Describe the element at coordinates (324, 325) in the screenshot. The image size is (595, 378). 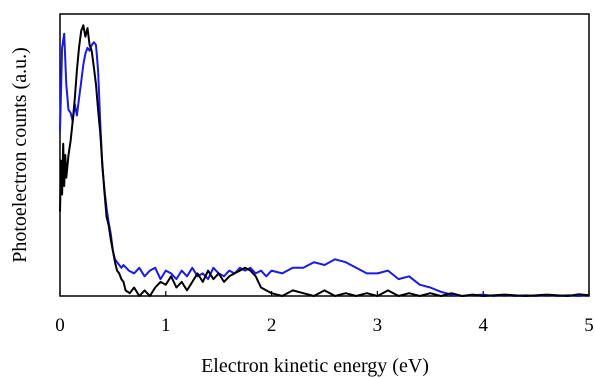
I see `x-axis-tick-labels: 0 1 2 3 4 5` at that location.